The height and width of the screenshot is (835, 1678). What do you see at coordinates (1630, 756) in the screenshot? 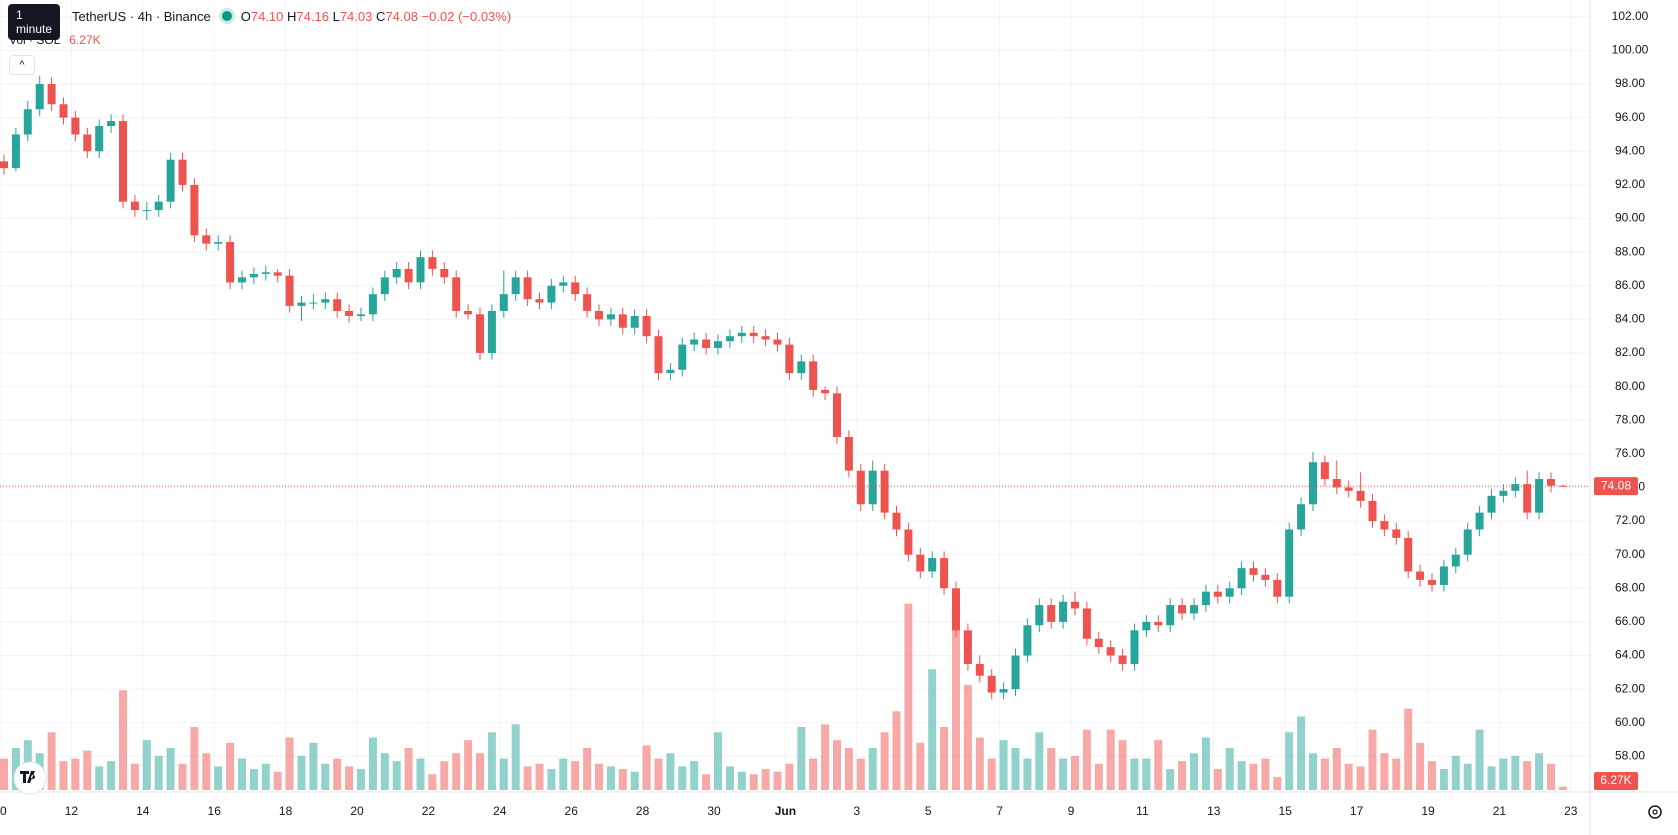
I see `y-tick-label: 58.00` at bounding box center [1630, 756].